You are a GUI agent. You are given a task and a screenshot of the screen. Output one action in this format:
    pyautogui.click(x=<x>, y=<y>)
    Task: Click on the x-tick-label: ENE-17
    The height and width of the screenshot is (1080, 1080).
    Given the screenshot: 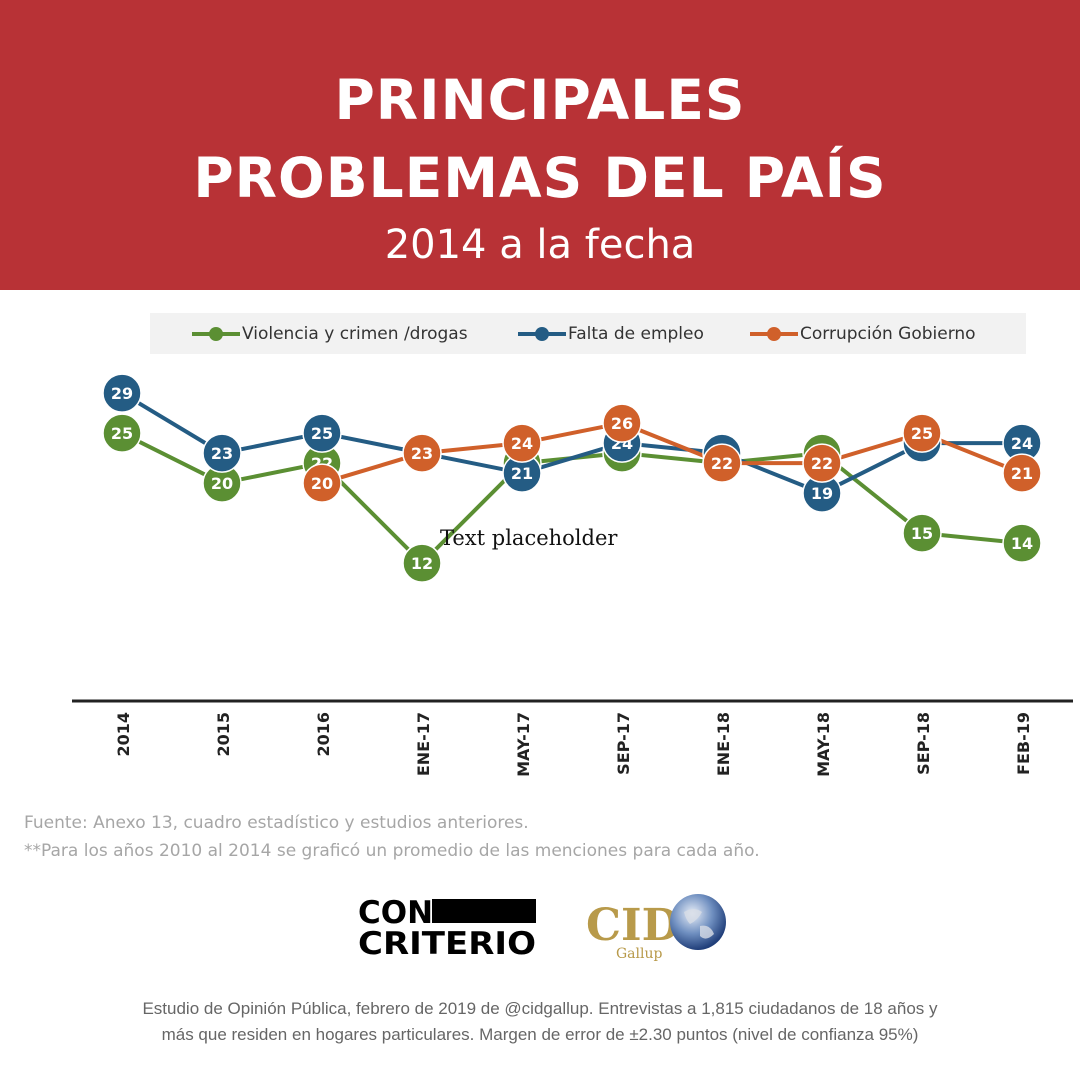 What is the action you would take?
    pyautogui.click(x=423, y=744)
    